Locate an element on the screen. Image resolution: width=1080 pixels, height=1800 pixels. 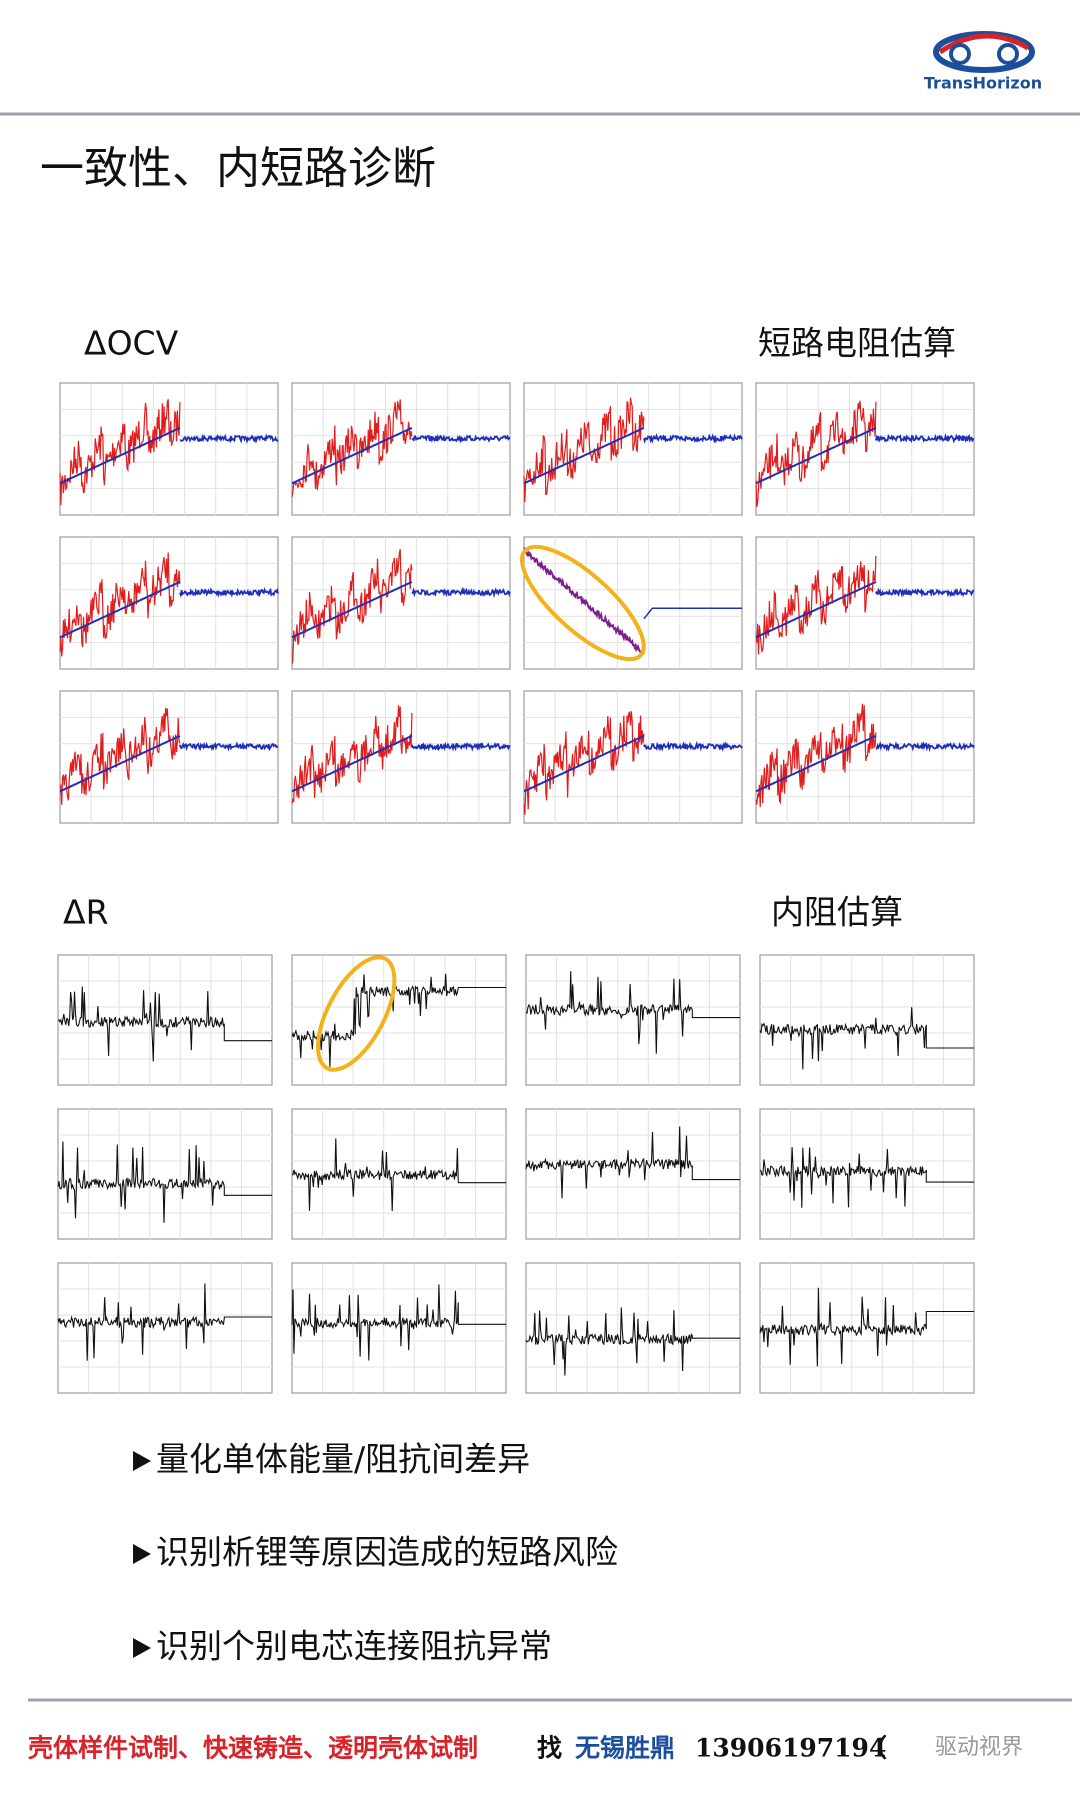
footer-phone: 13906197194 is located at coordinates (790, 1748).